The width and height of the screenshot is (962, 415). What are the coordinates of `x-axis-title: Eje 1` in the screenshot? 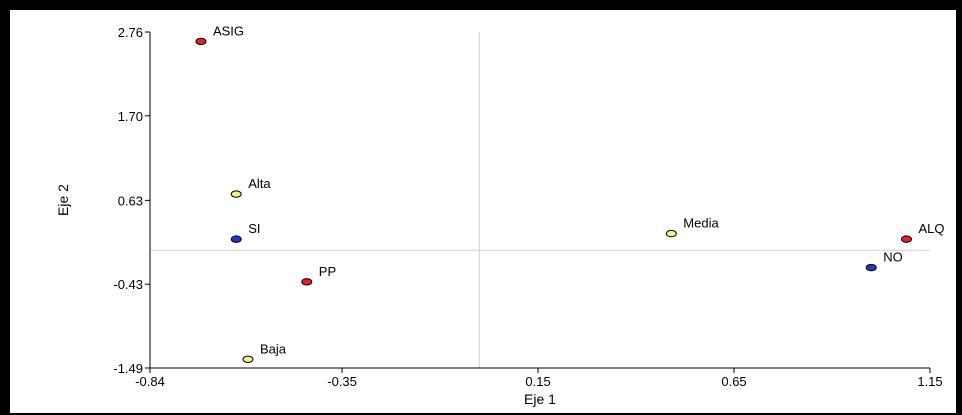 It's located at (540, 399).